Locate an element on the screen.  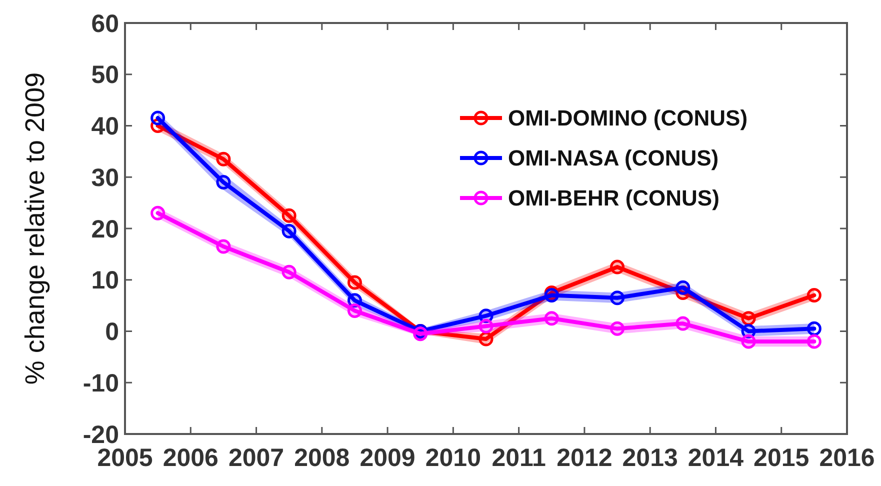
y-tick-label: 50 is located at coordinates (105, 75).